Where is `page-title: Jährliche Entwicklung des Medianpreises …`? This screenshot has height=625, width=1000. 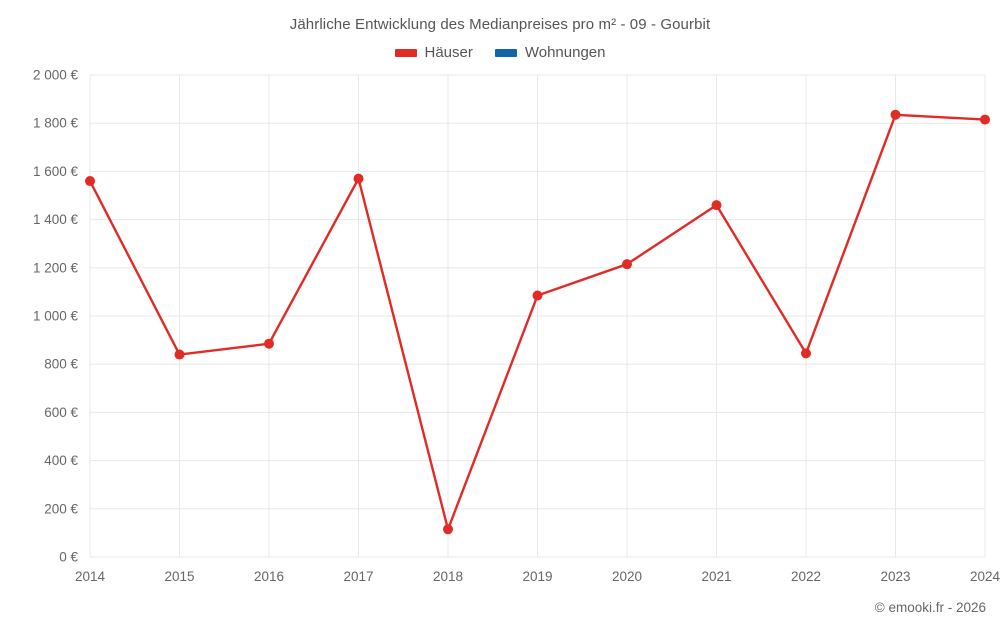
page-title: Jährliche Entwicklung des Medianpreises … is located at coordinates (500, 24).